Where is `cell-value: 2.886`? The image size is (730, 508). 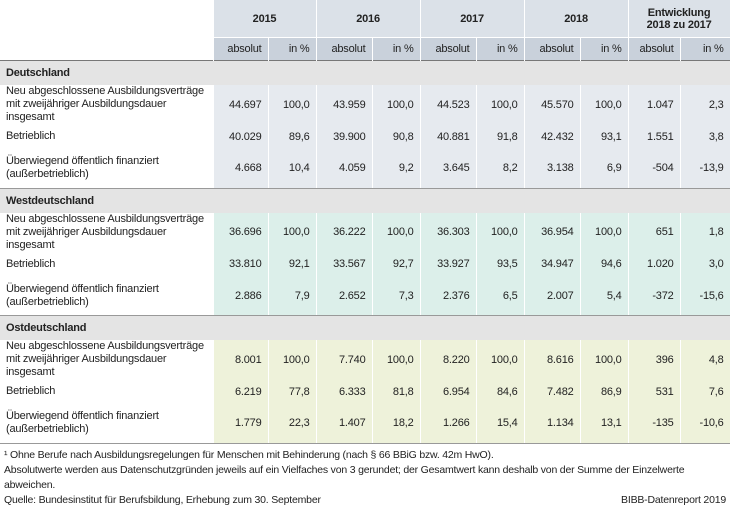 cell-value: 2.886 is located at coordinates (241, 296).